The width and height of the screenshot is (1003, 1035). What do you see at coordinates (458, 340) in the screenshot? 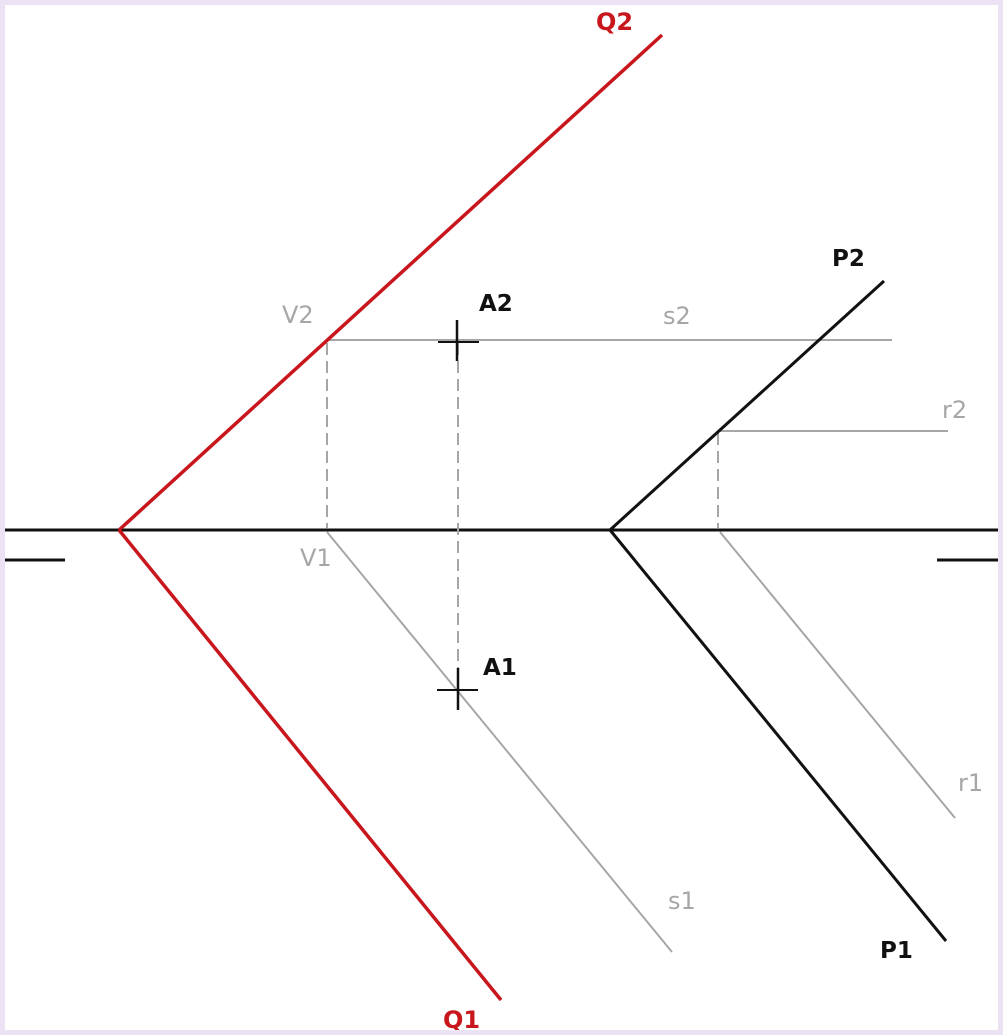
I see `point-a2-marker` at bounding box center [458, 340].